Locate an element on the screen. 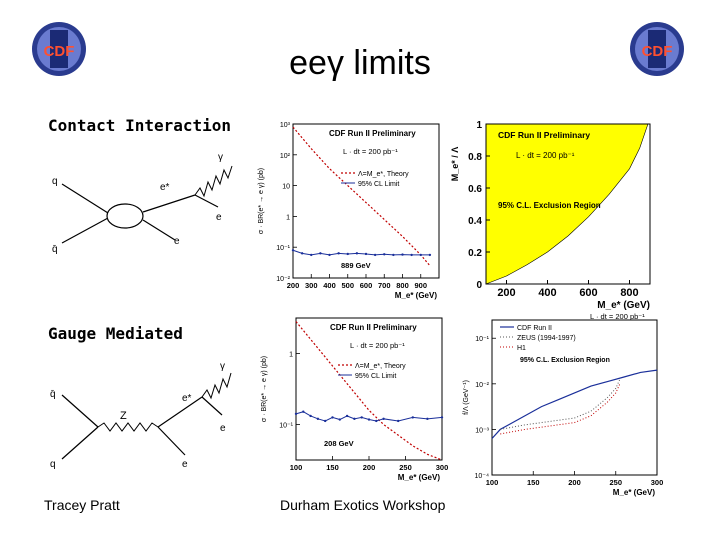 Image resolution: width=720 pixels, height=540 pixels. feynman-diagram-contact: γ q e* e e q̄ is located at coordinates (142, 203).